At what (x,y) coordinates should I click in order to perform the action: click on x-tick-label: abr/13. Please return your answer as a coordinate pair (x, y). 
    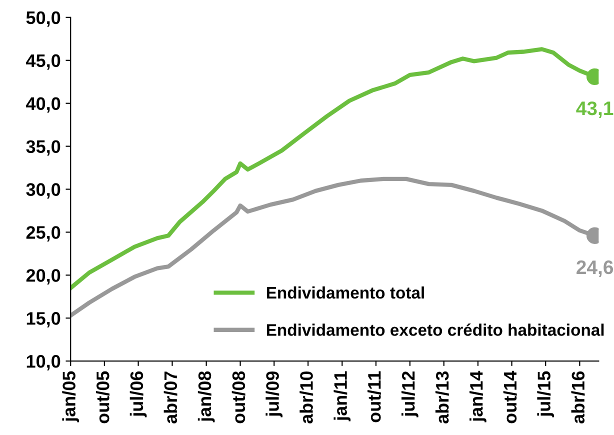
    Looking at the image, I should click on (442, 397).